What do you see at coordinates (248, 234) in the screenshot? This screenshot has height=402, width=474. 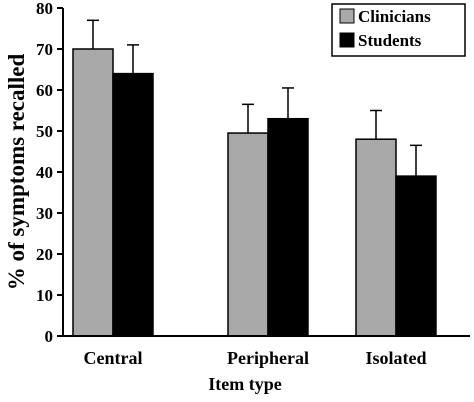 I see `bar-clinicians-peripheral` at bounding box center [248, 234].